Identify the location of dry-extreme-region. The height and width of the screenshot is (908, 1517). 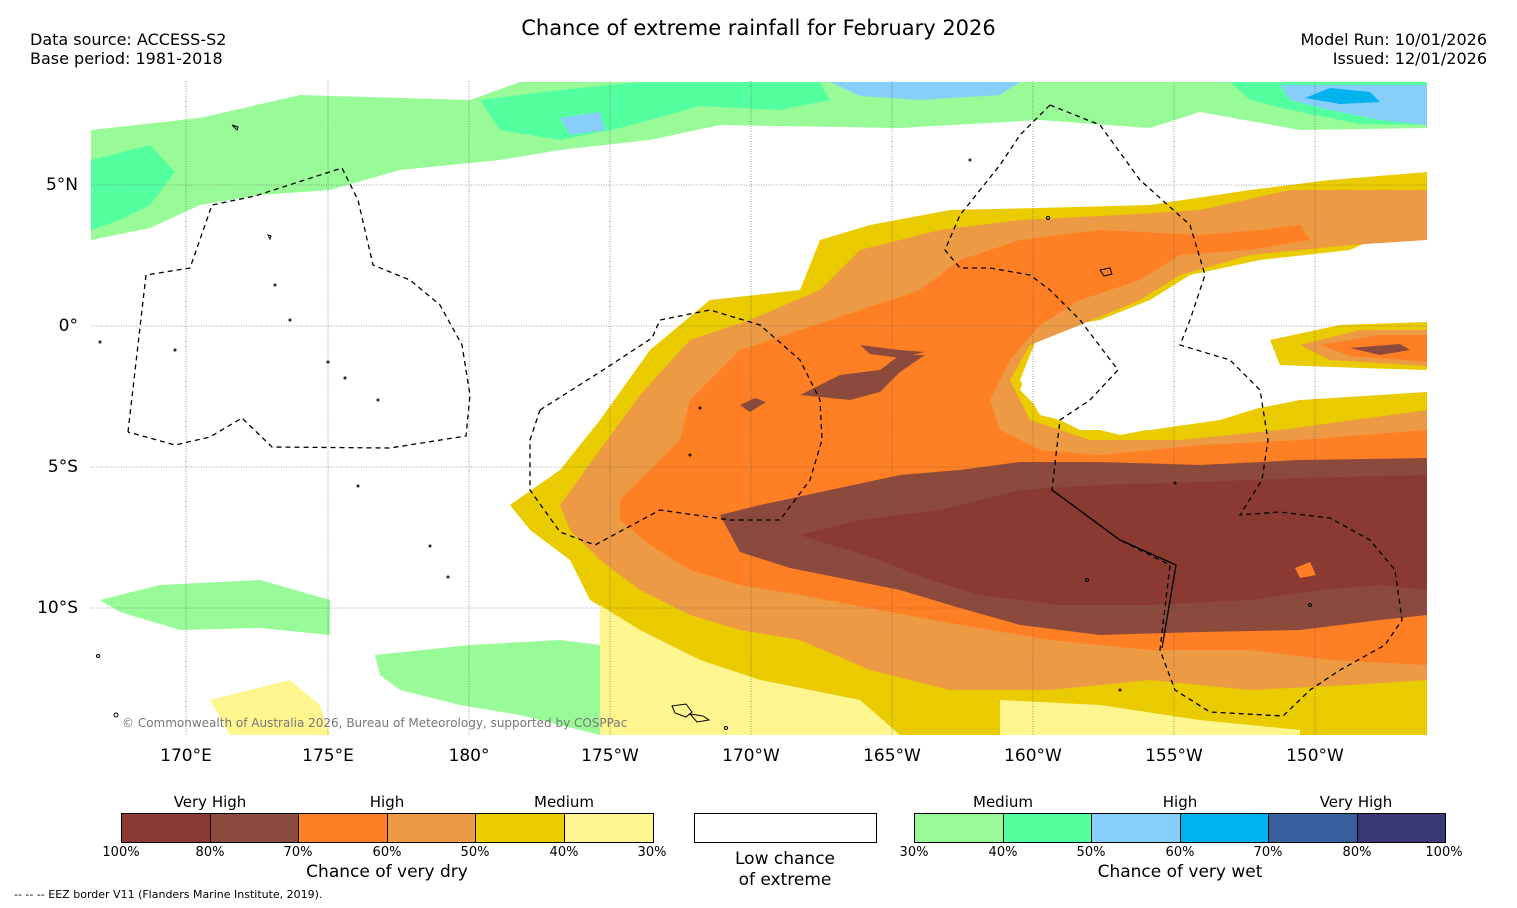
(1113, 540).